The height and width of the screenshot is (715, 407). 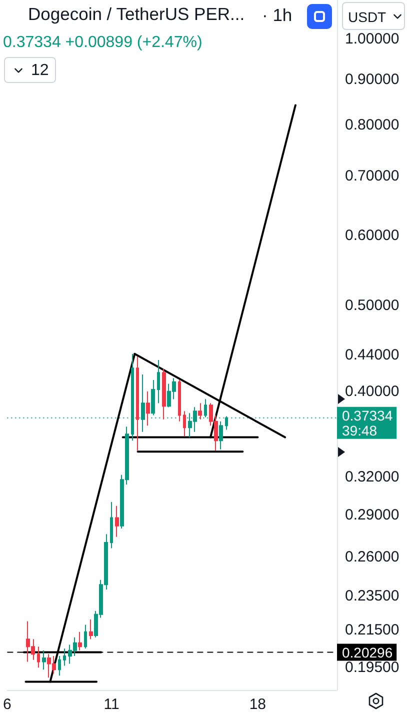 I want to click on y-tick-label: 0.23500, so click(x=372, y=595).